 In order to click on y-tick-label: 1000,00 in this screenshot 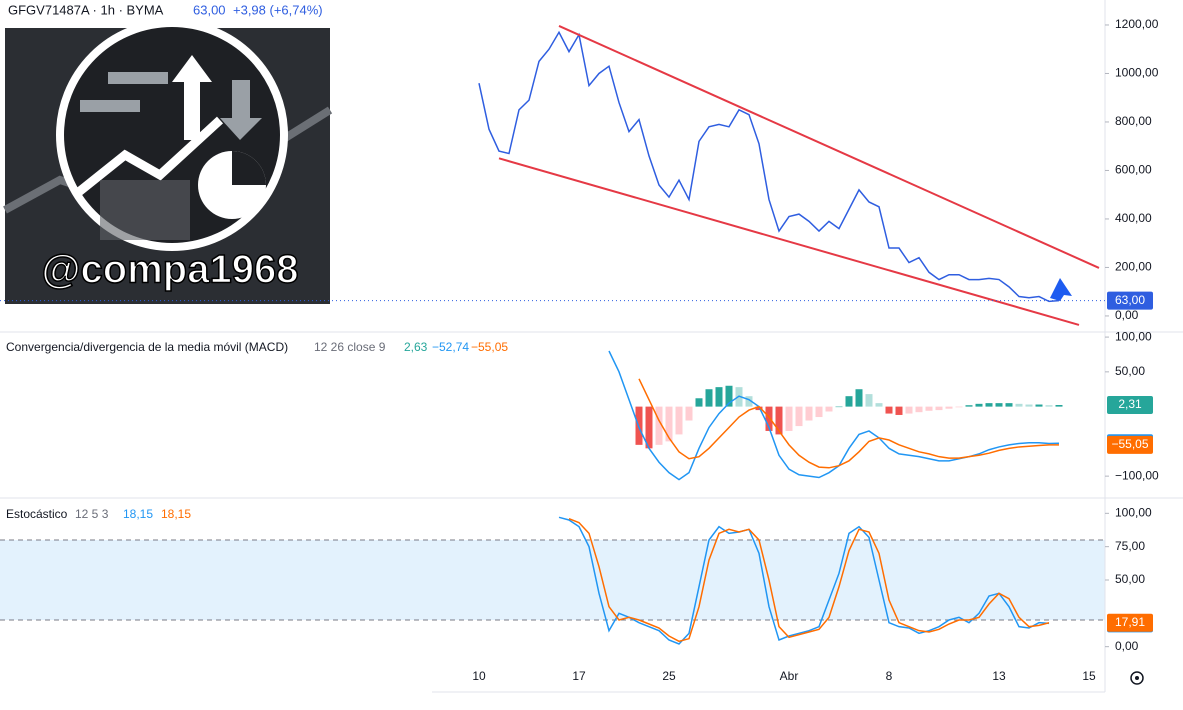, I will do `click(1137, 73)`.